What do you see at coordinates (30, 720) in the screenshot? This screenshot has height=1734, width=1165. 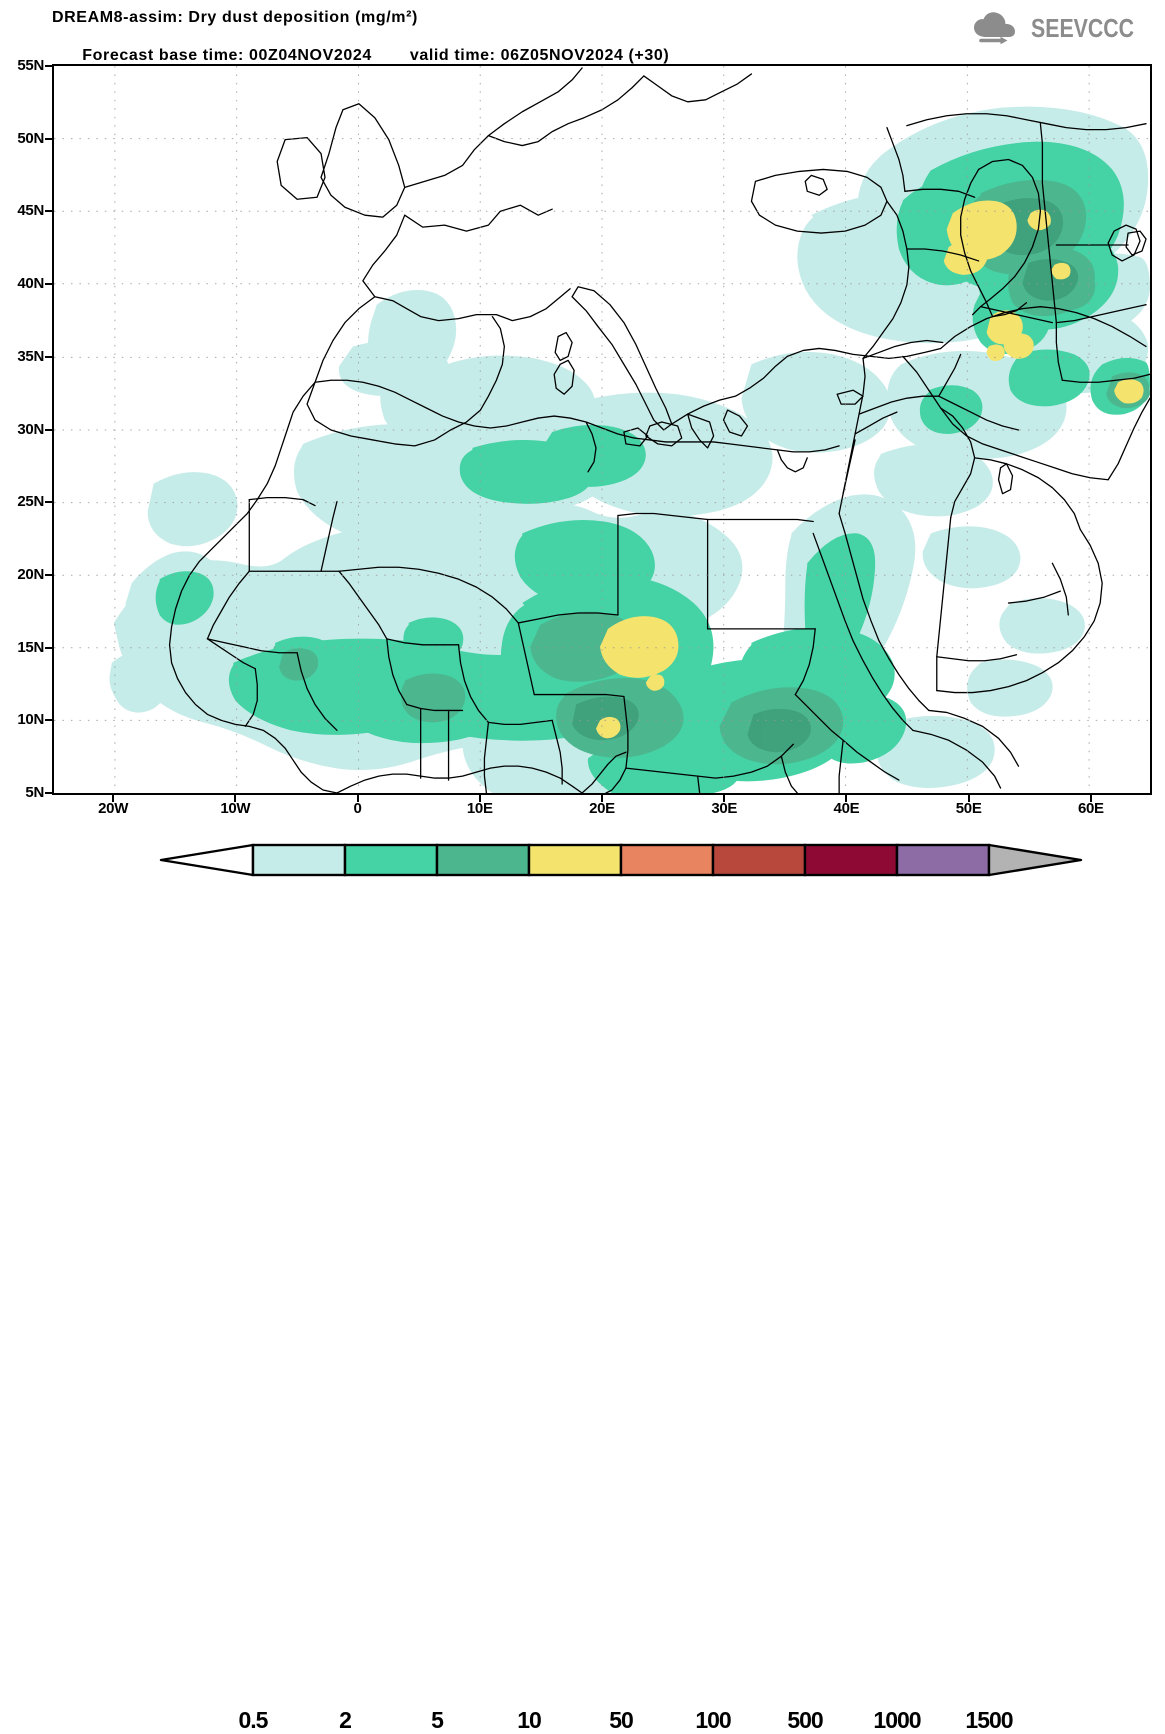 I see `y-axis-label-10n: 10N` at bounding box center [30, 720].